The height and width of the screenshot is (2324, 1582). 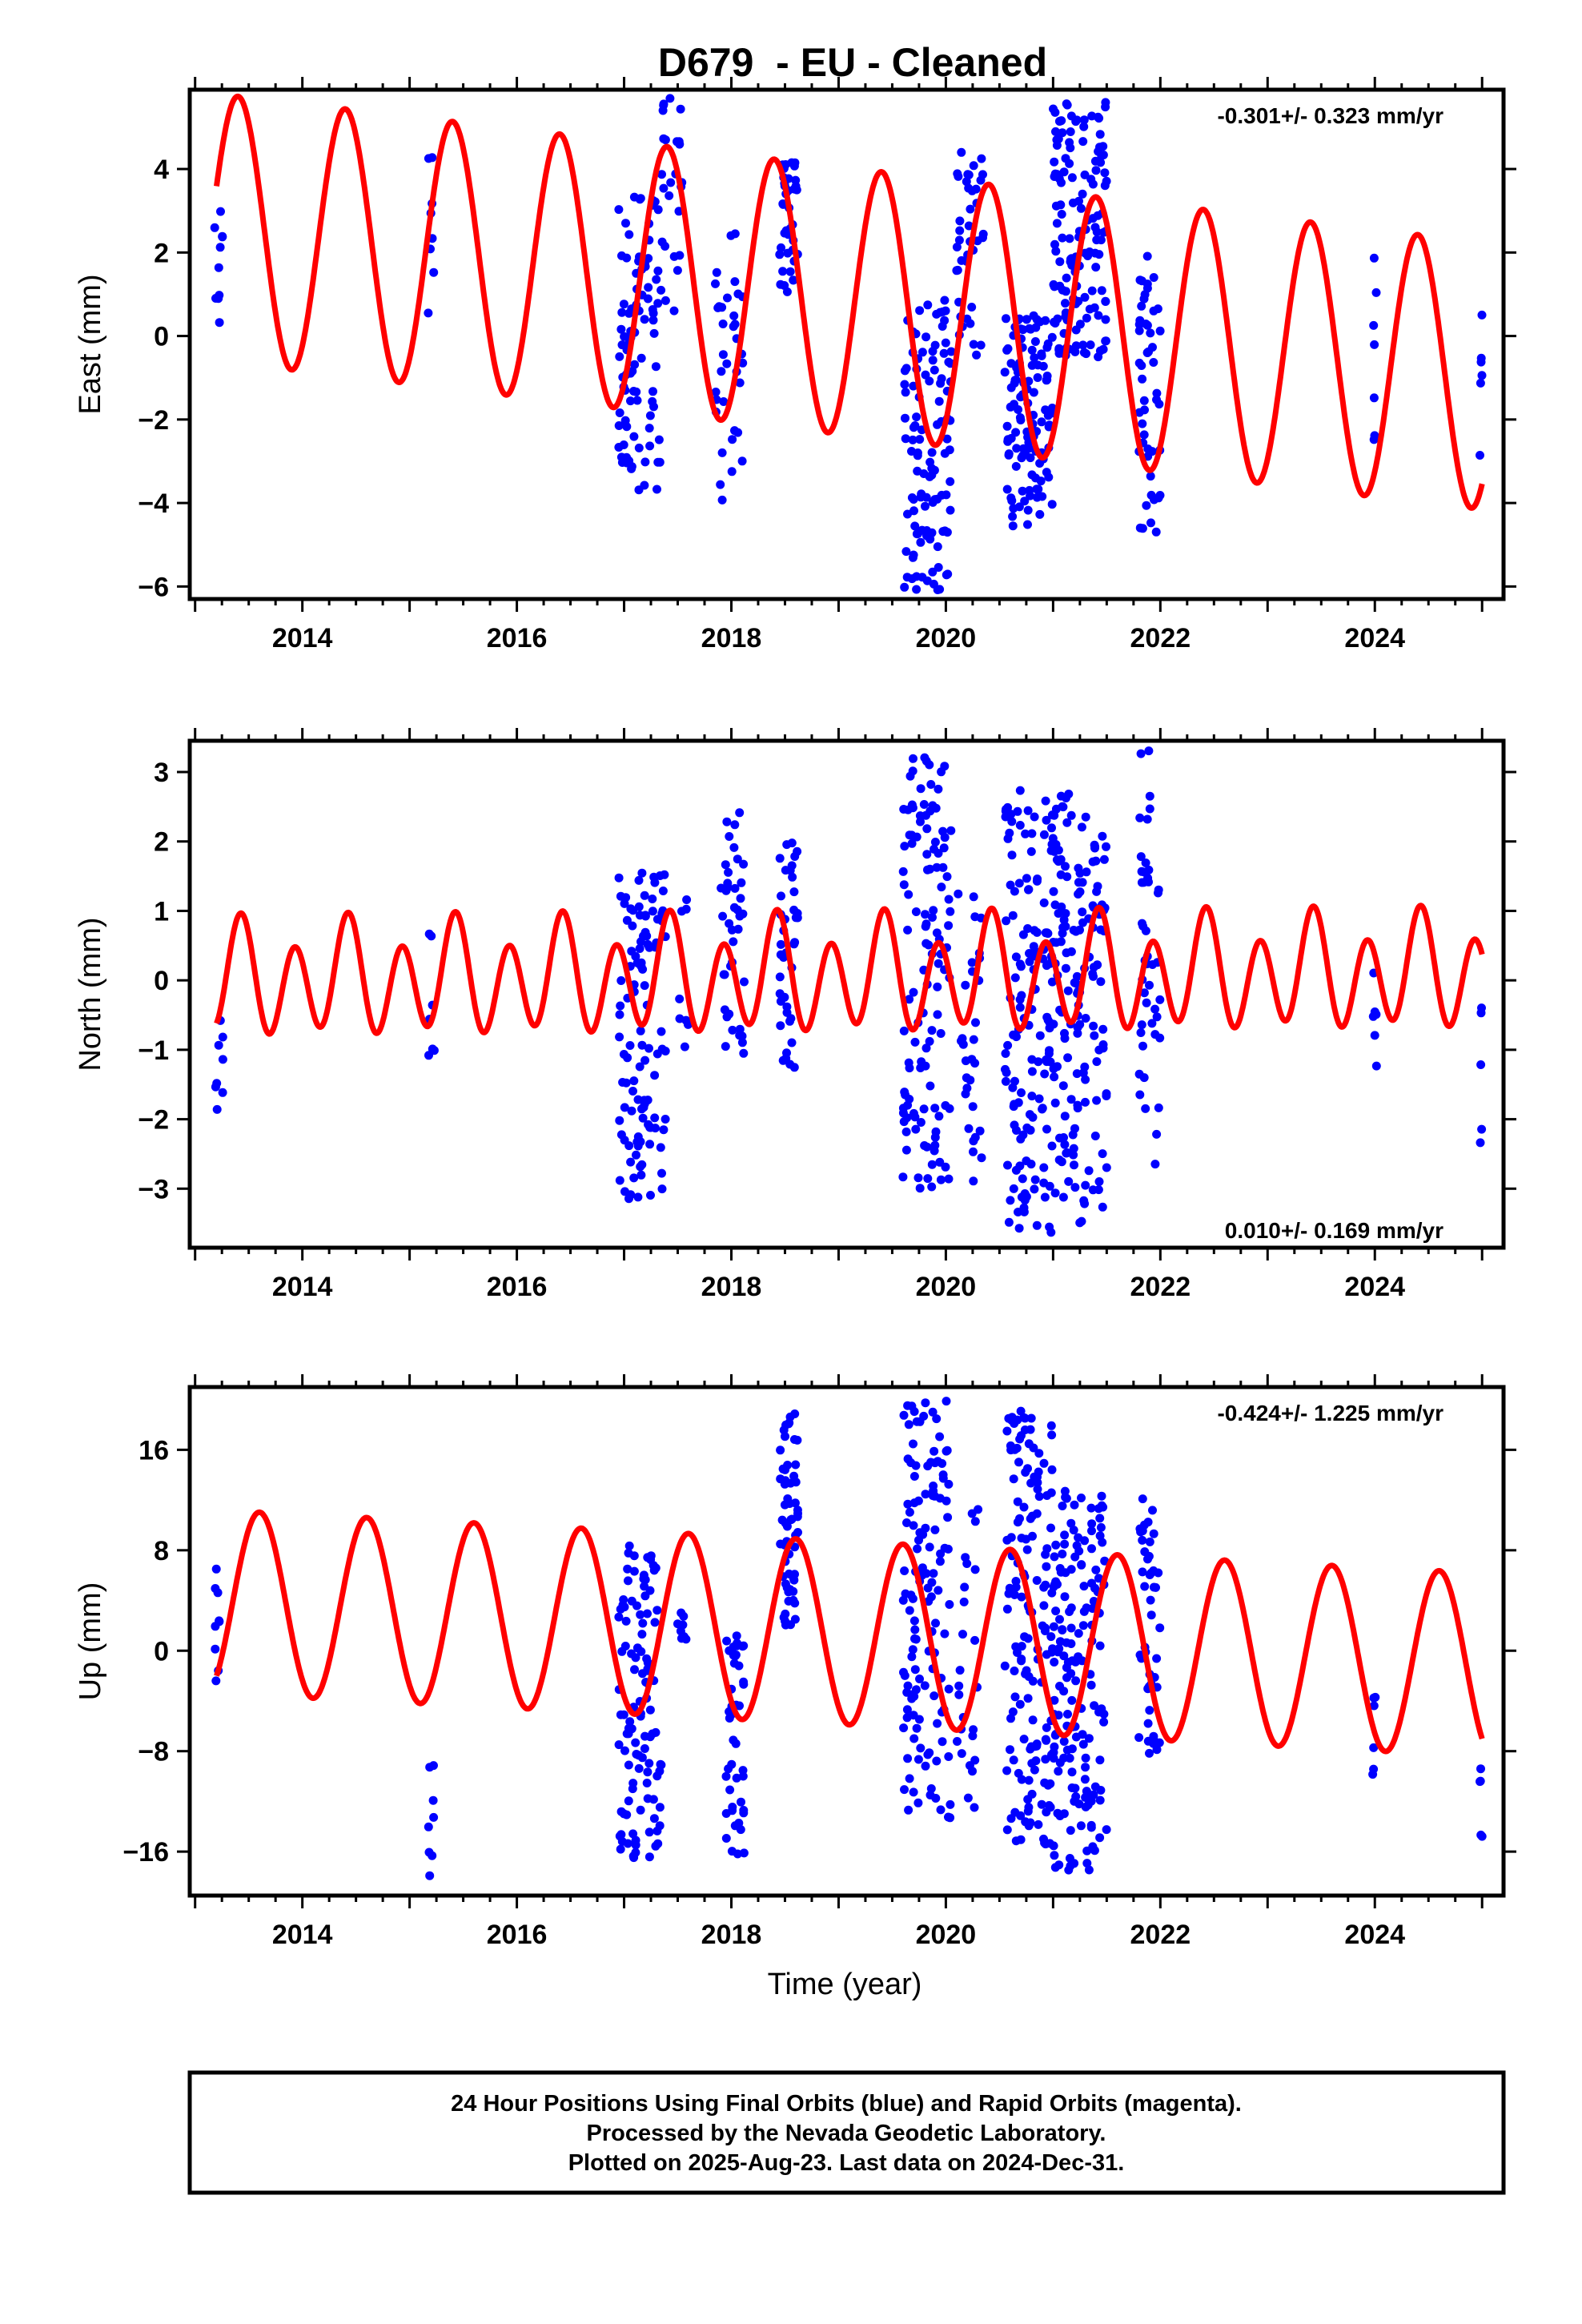 I want to click on up-x-tick-label: 2022, so click(x=1161, y=1935).